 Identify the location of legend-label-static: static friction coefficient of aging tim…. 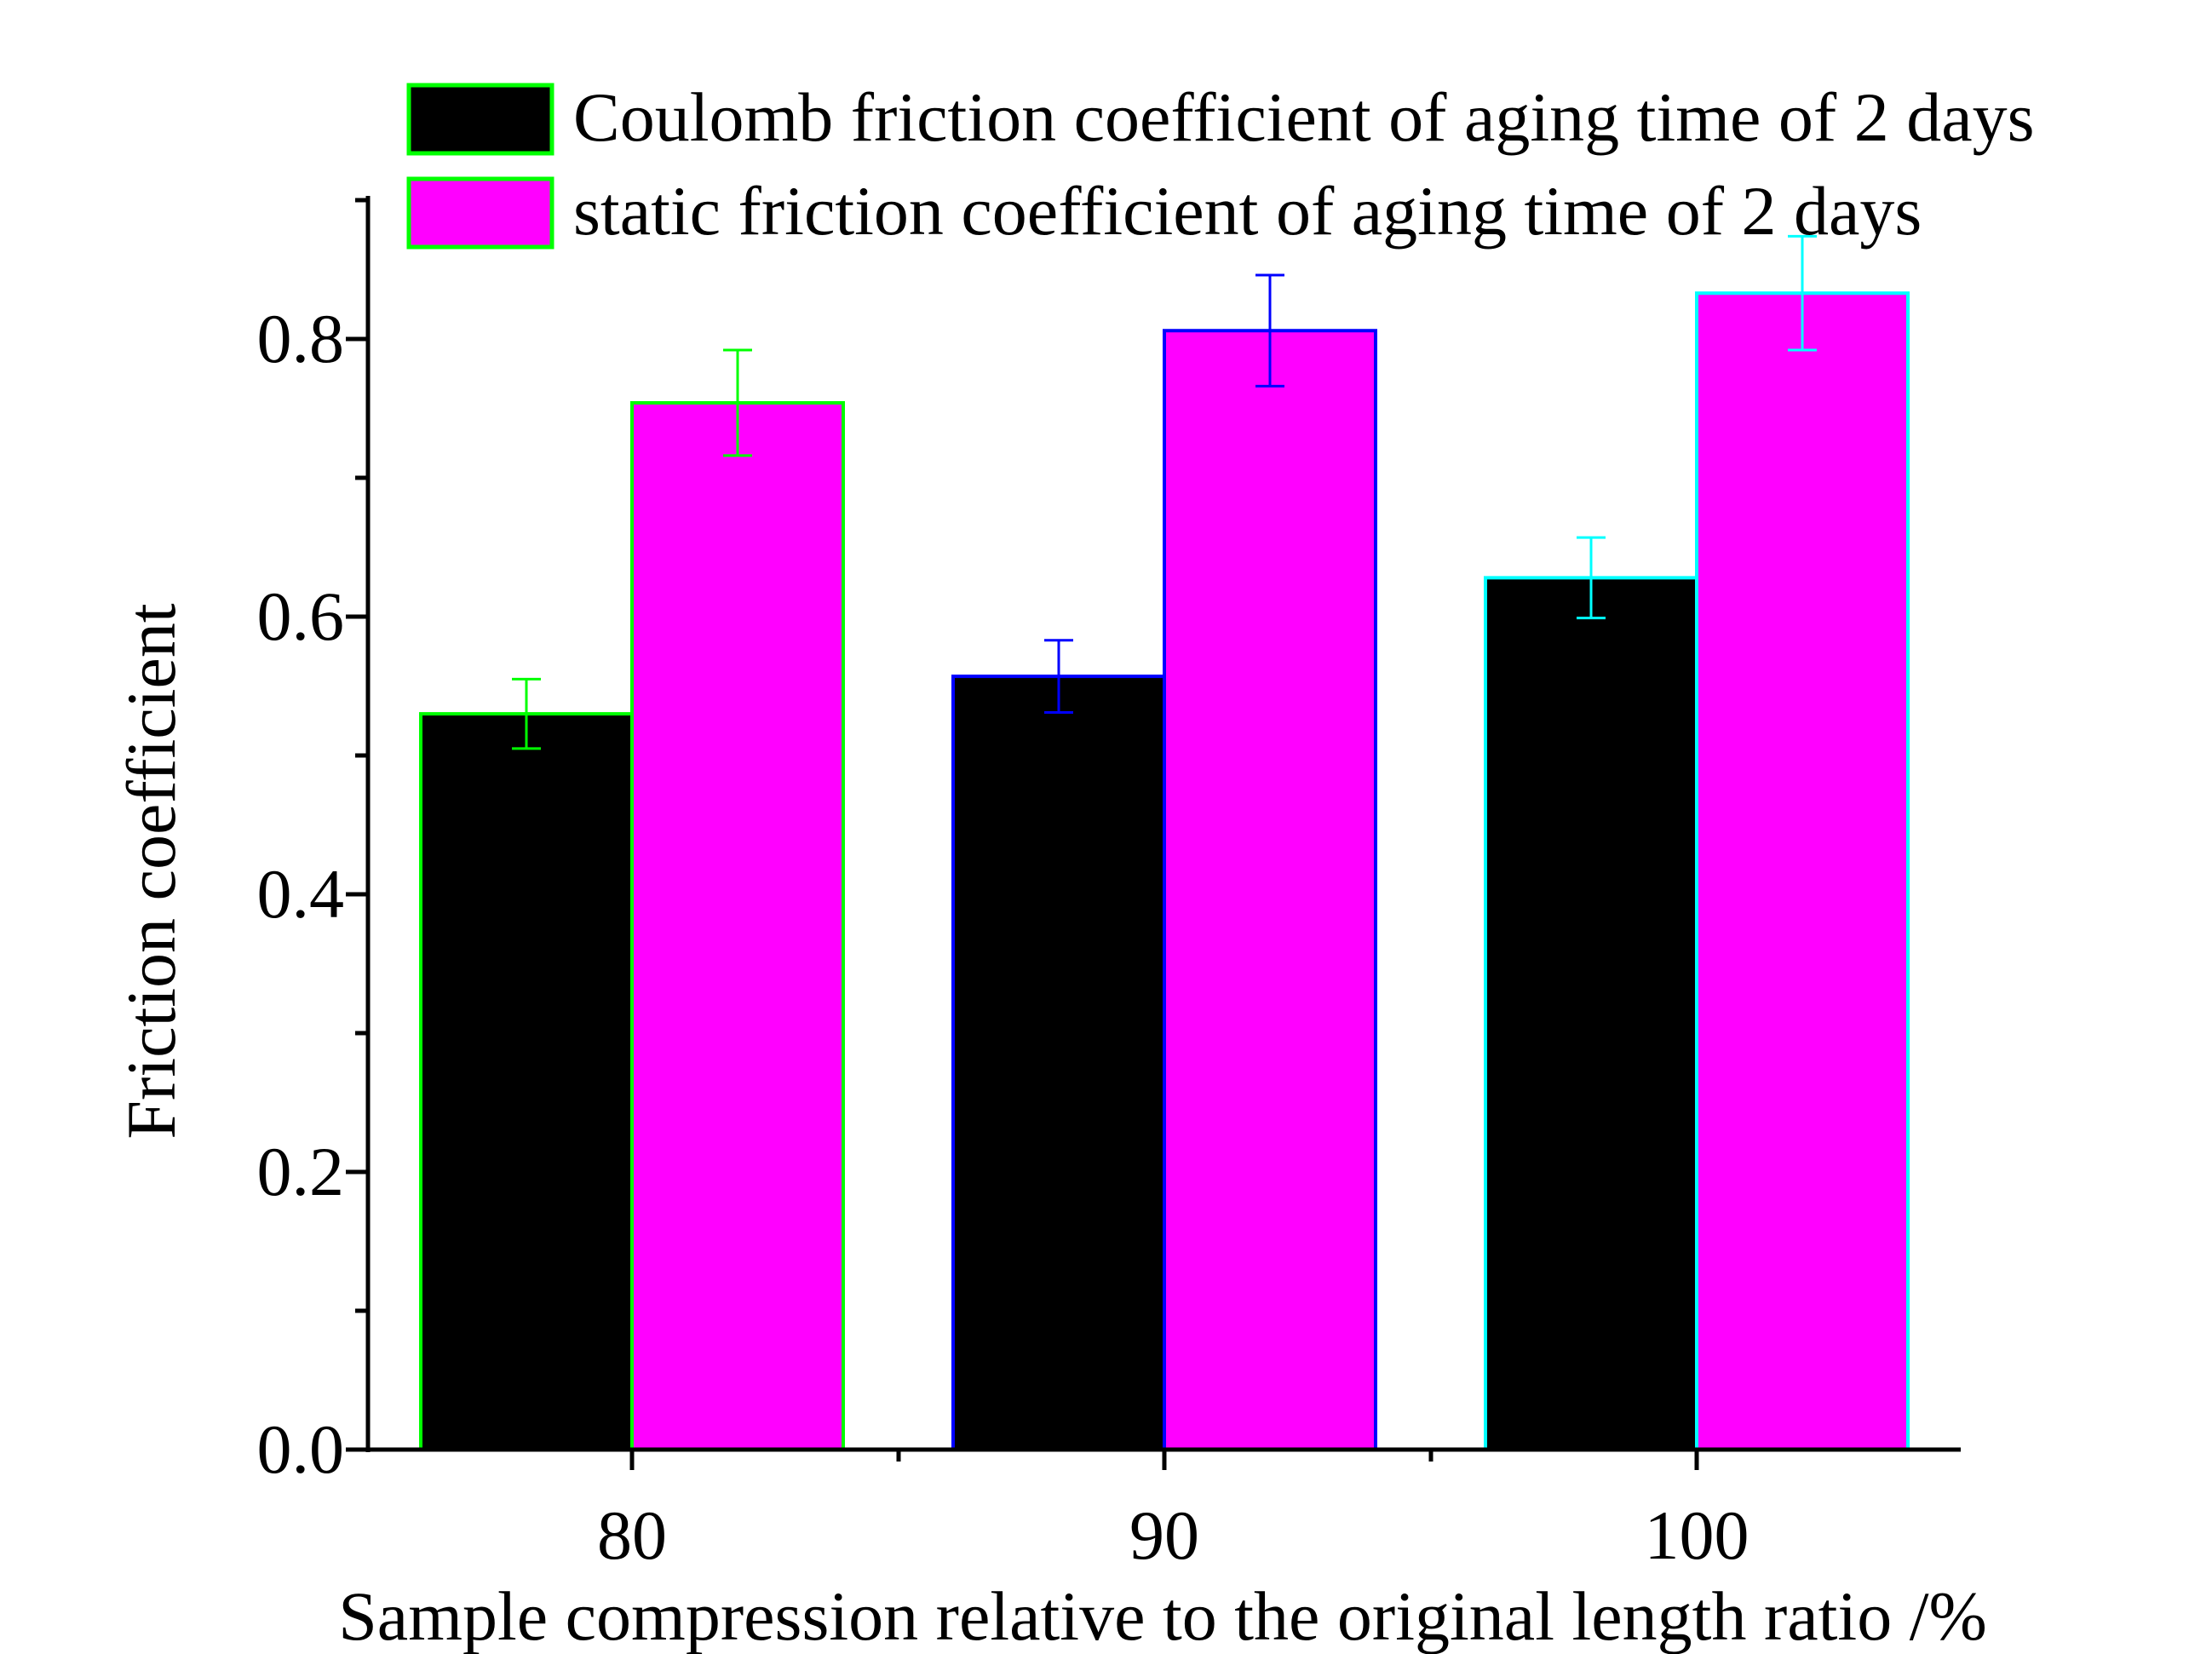
(1247, 211).